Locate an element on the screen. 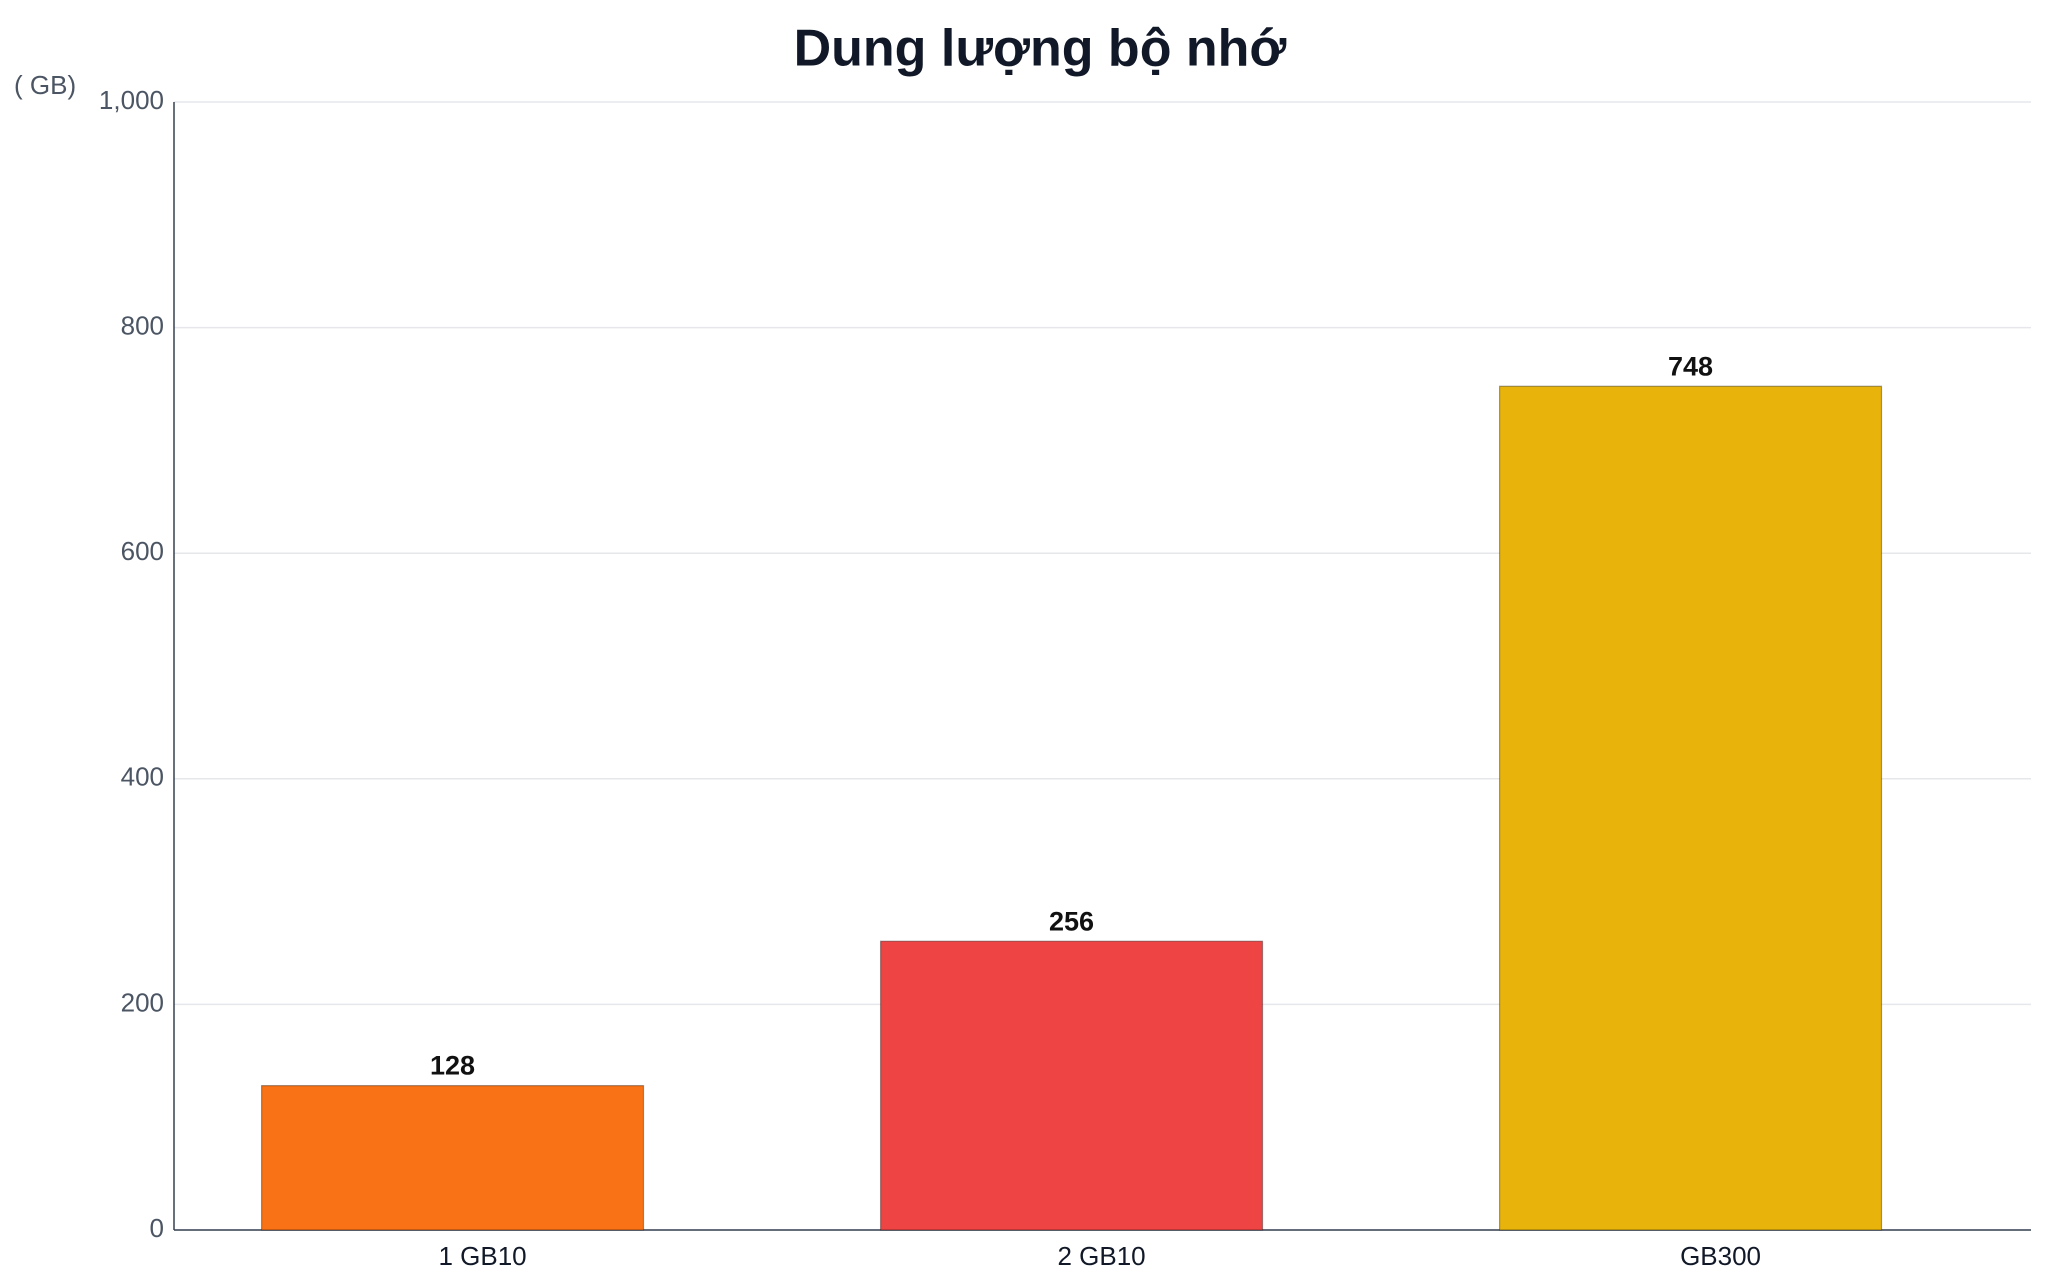 This screenshot has height=1280, width=2048. x-tick-label: 1 GB10 is located at coordinates (482, 1256).